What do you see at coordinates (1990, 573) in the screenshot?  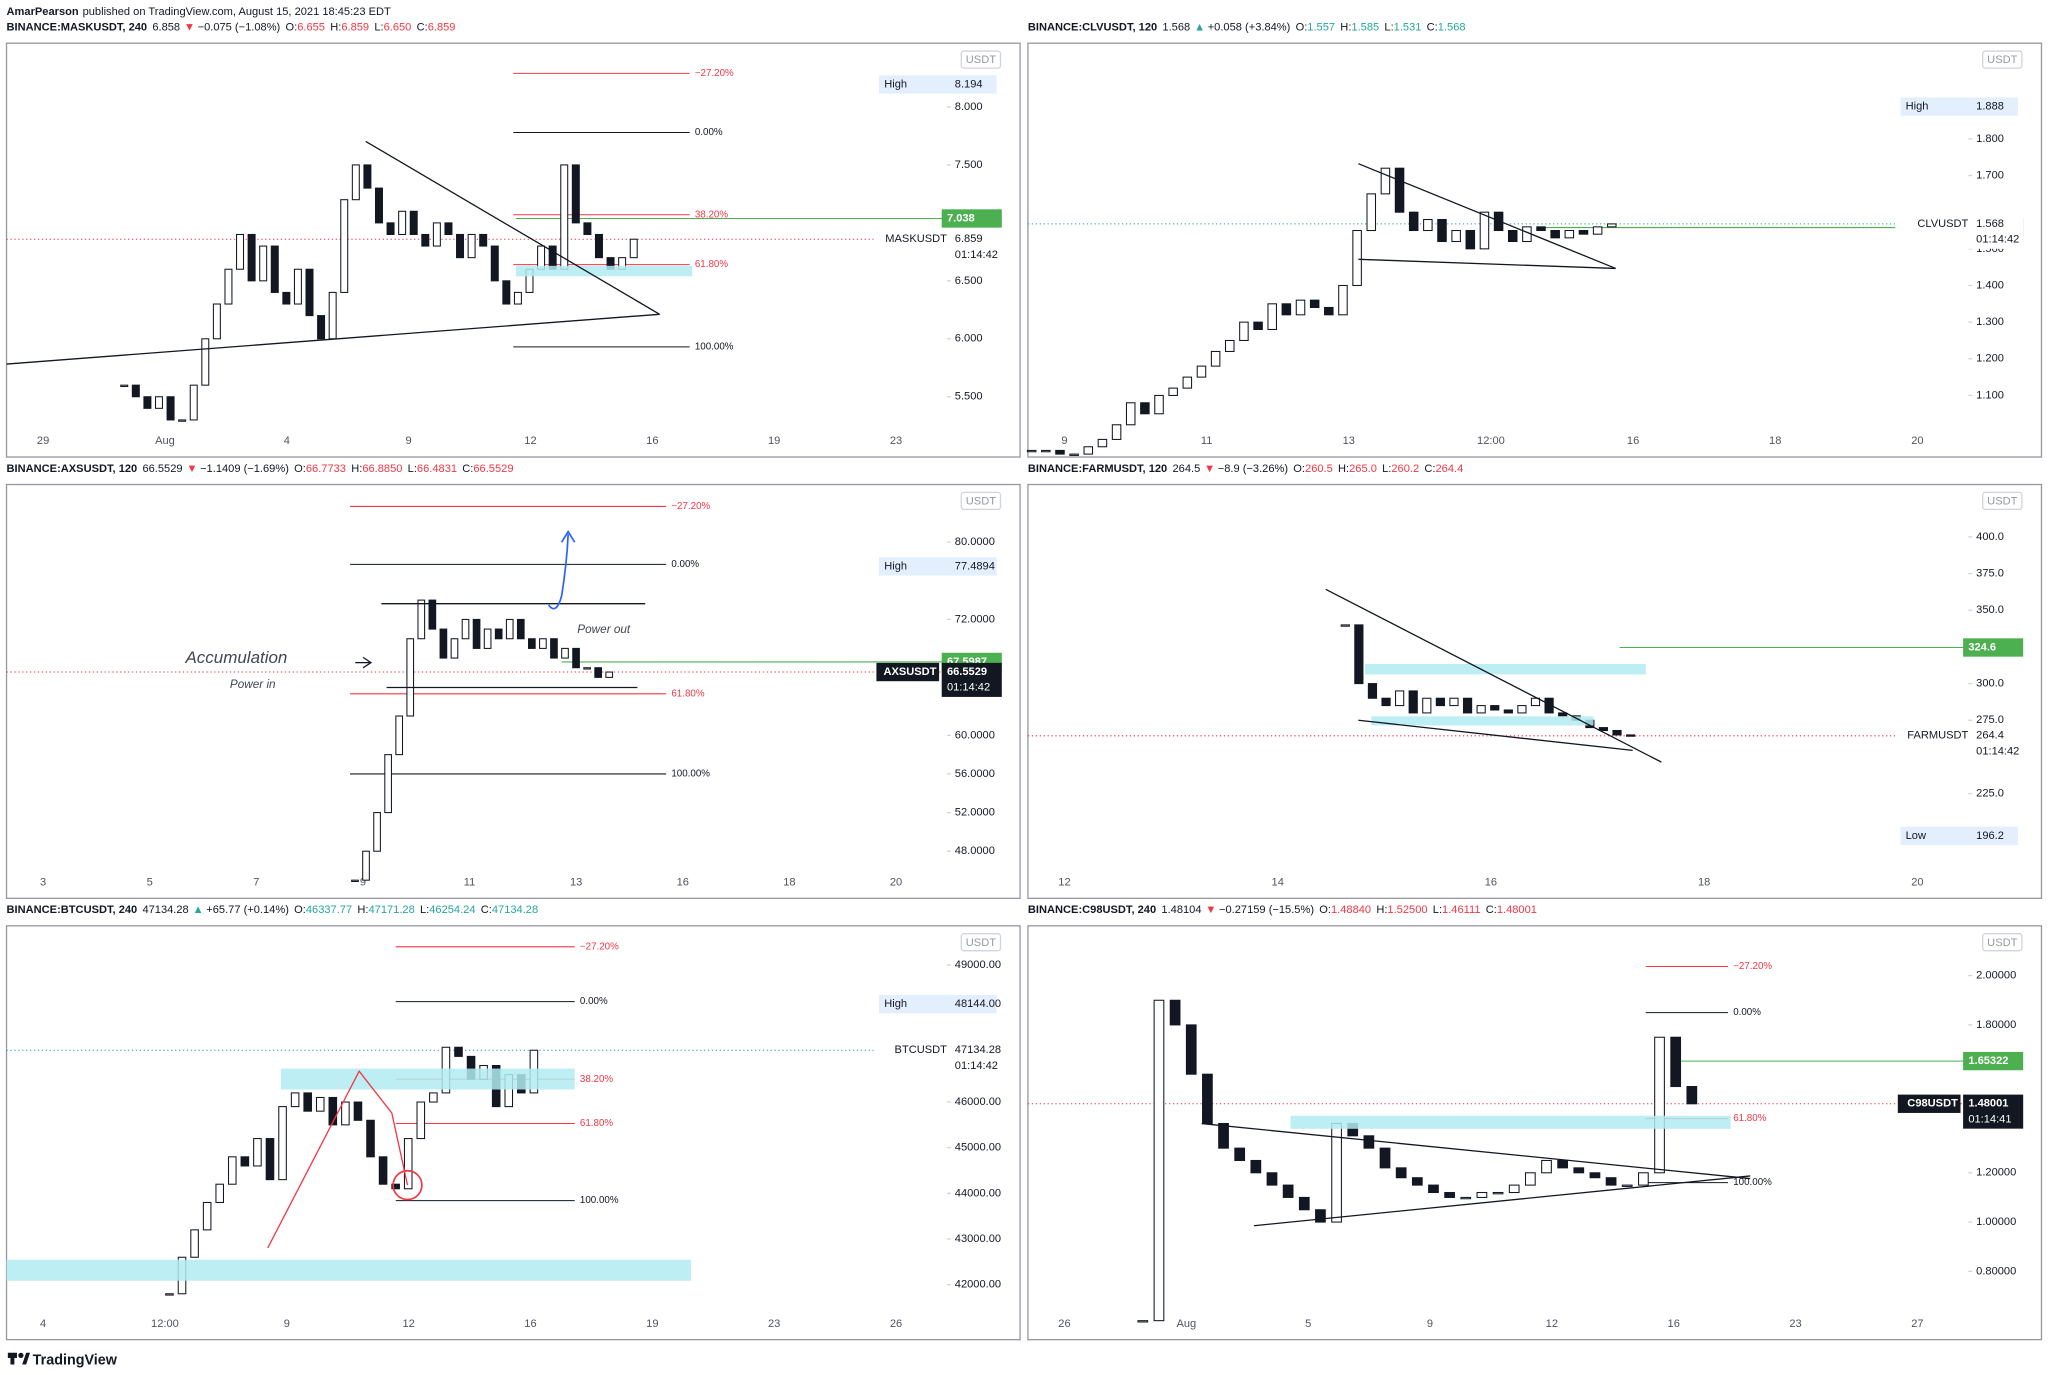 I see `y-tick-label: 375.0` at bounding box center [1990, 573].